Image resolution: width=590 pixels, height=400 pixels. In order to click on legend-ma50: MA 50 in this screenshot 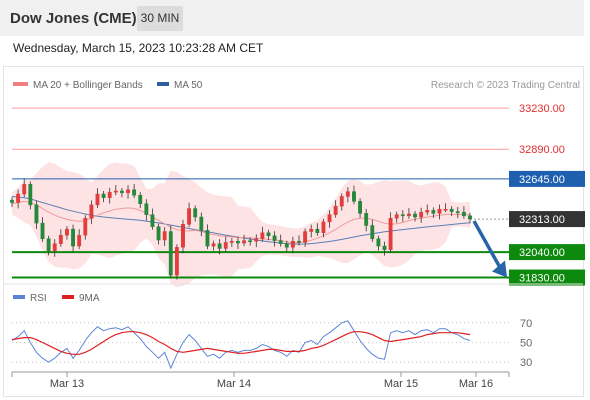, I will do `click(179, 85)`.